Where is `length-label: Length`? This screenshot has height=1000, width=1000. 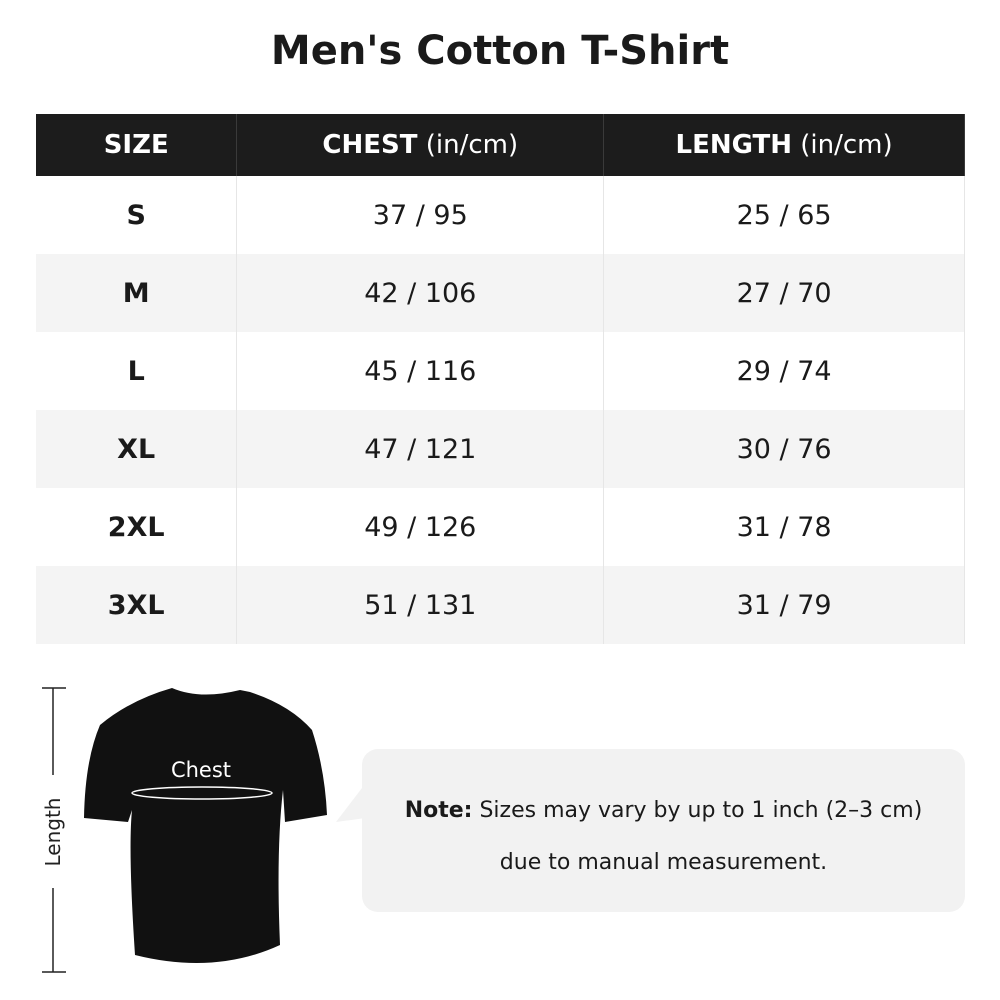 length-label: Length is located at coordinates (53, 832).